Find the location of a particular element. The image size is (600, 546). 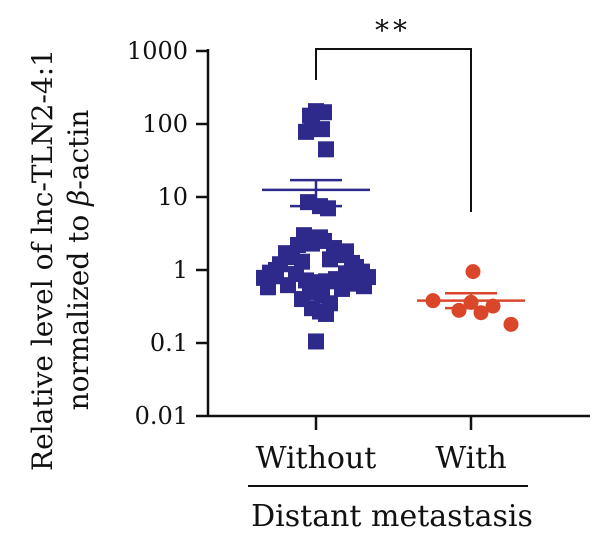

error-bars is located at coordinates (393, 244).